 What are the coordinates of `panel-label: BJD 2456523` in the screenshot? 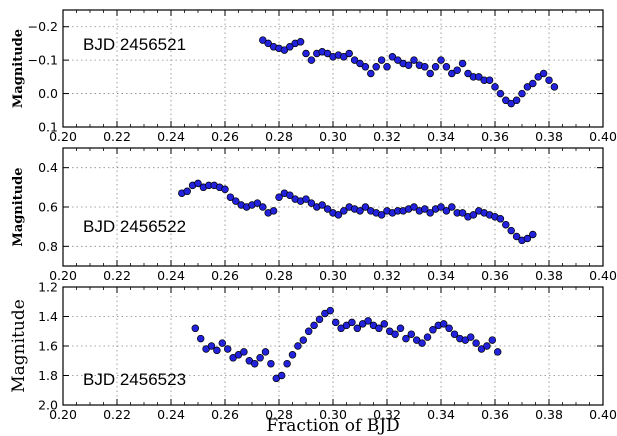 It's located at (134, 379).